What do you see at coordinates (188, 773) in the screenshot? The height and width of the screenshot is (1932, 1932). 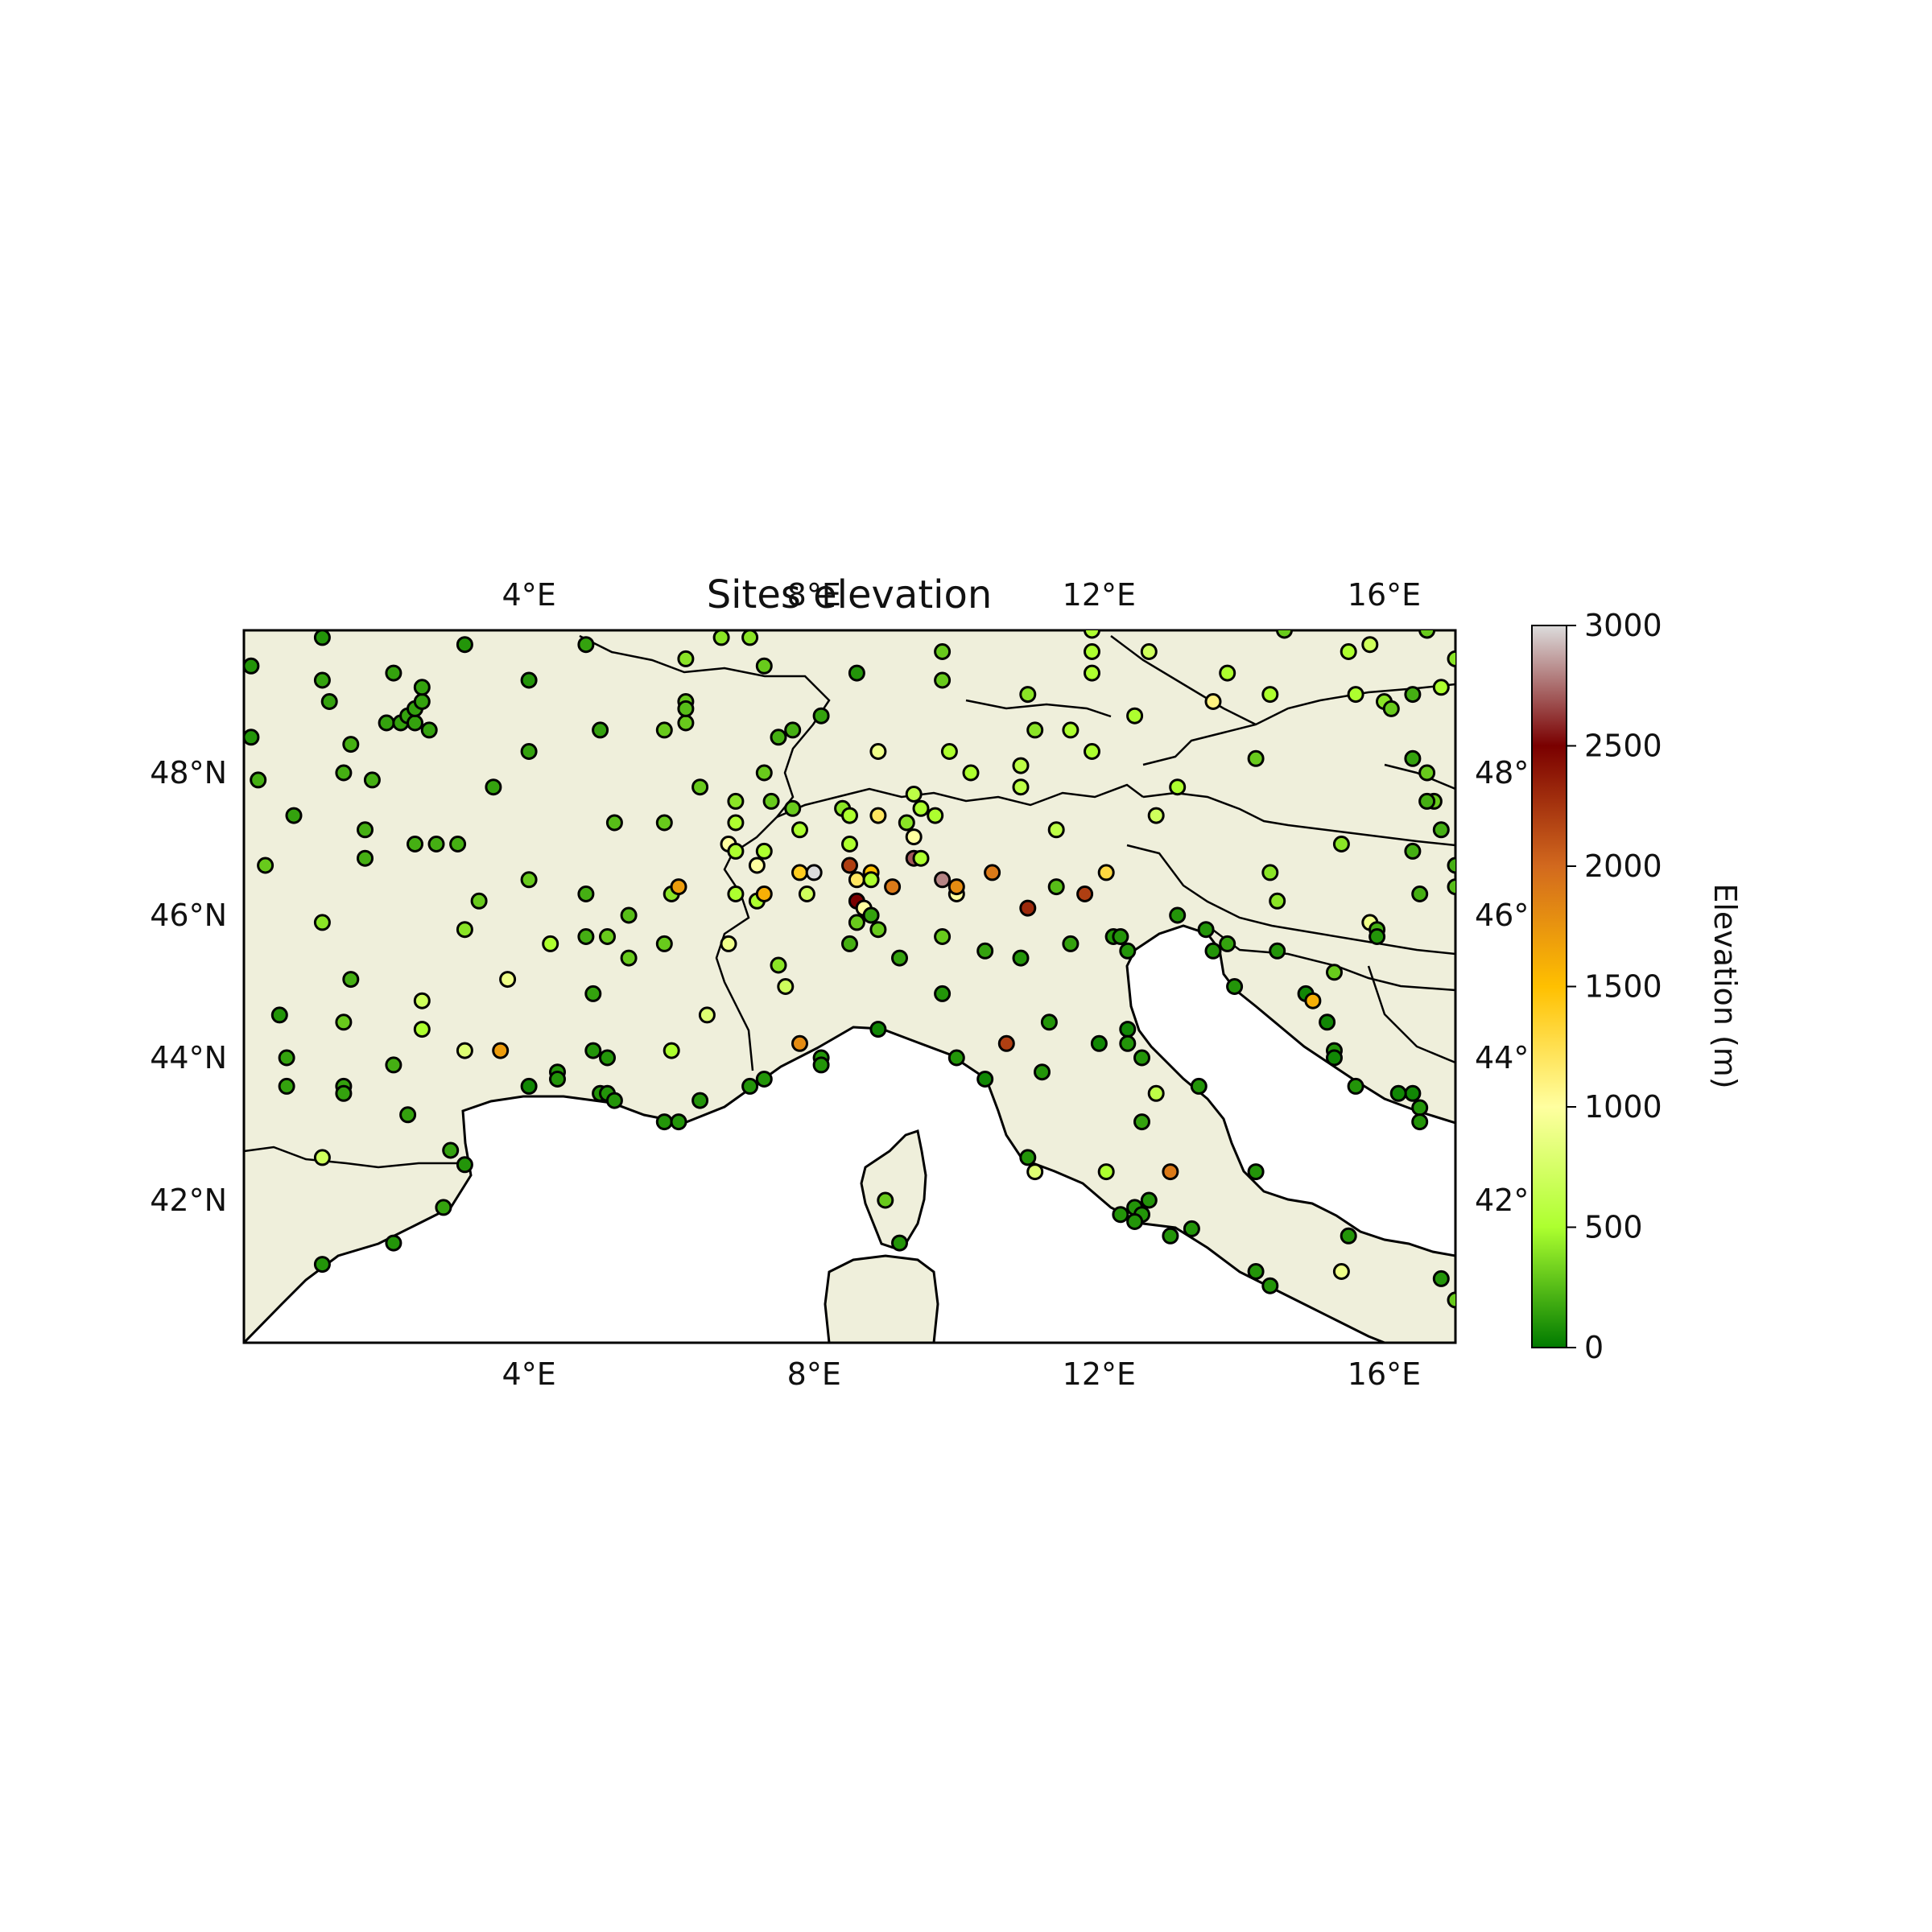 I see `y-tick-label: 48°N` at bounding box center [188, 773].